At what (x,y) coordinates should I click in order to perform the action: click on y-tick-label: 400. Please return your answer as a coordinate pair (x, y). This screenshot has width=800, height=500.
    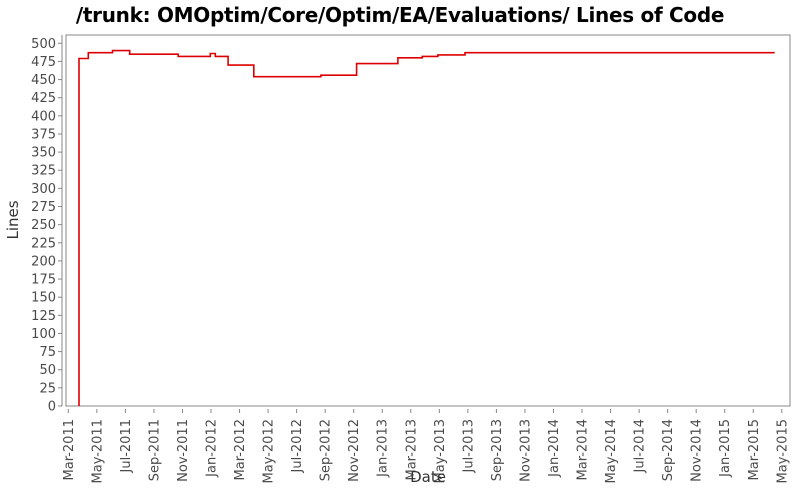
    Looking at the image, I should click on (43, 116).